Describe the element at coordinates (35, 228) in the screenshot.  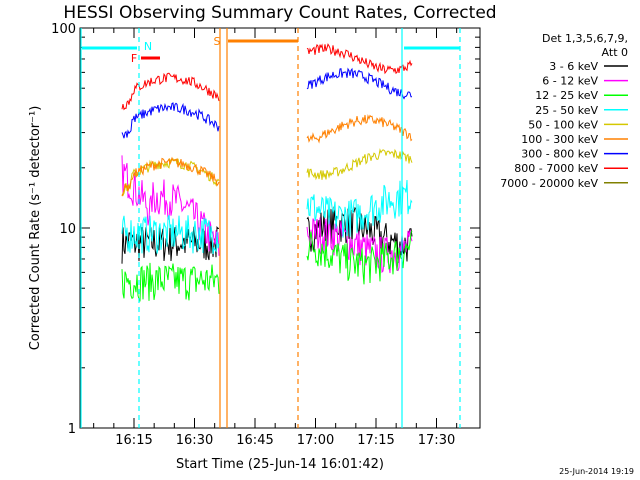
I see `y-axis-label: Corrected Count Rate (s⁻¹ detector⁻¹)` at that location.